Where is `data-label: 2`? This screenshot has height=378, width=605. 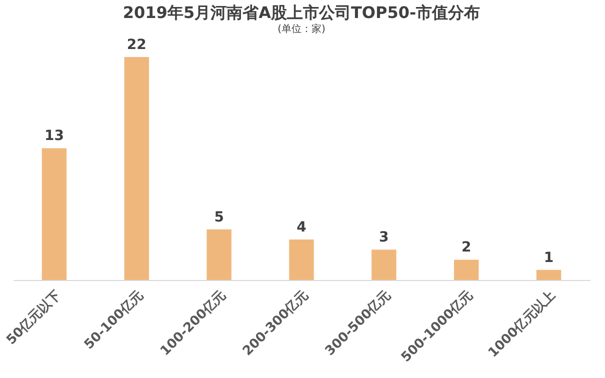
data-label: 2 is located at coordinates (466, 248).